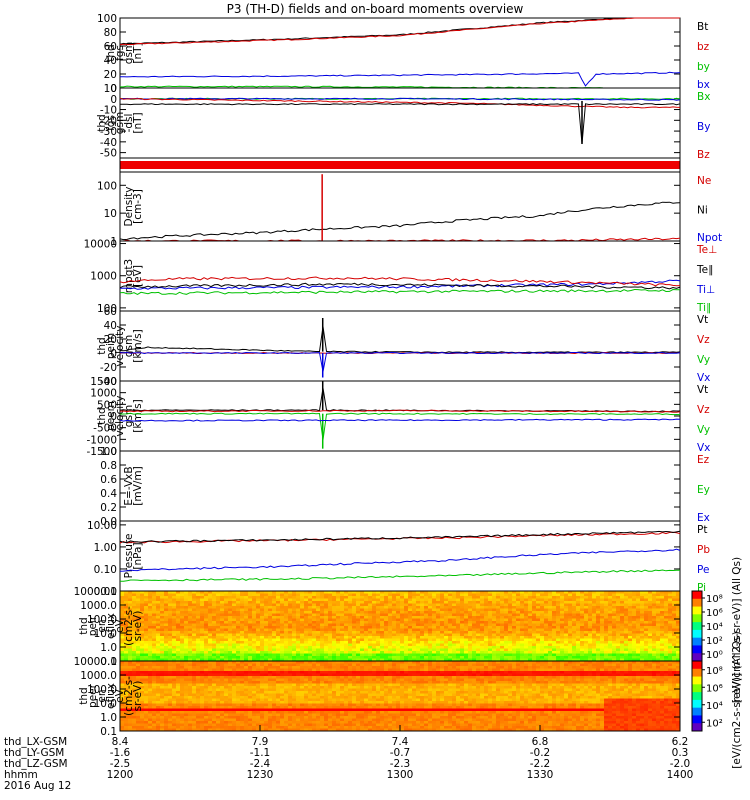 The height and width of the screenshot is (800, 750). I want to click on y-tick-label: 10000, so click(100, 245).